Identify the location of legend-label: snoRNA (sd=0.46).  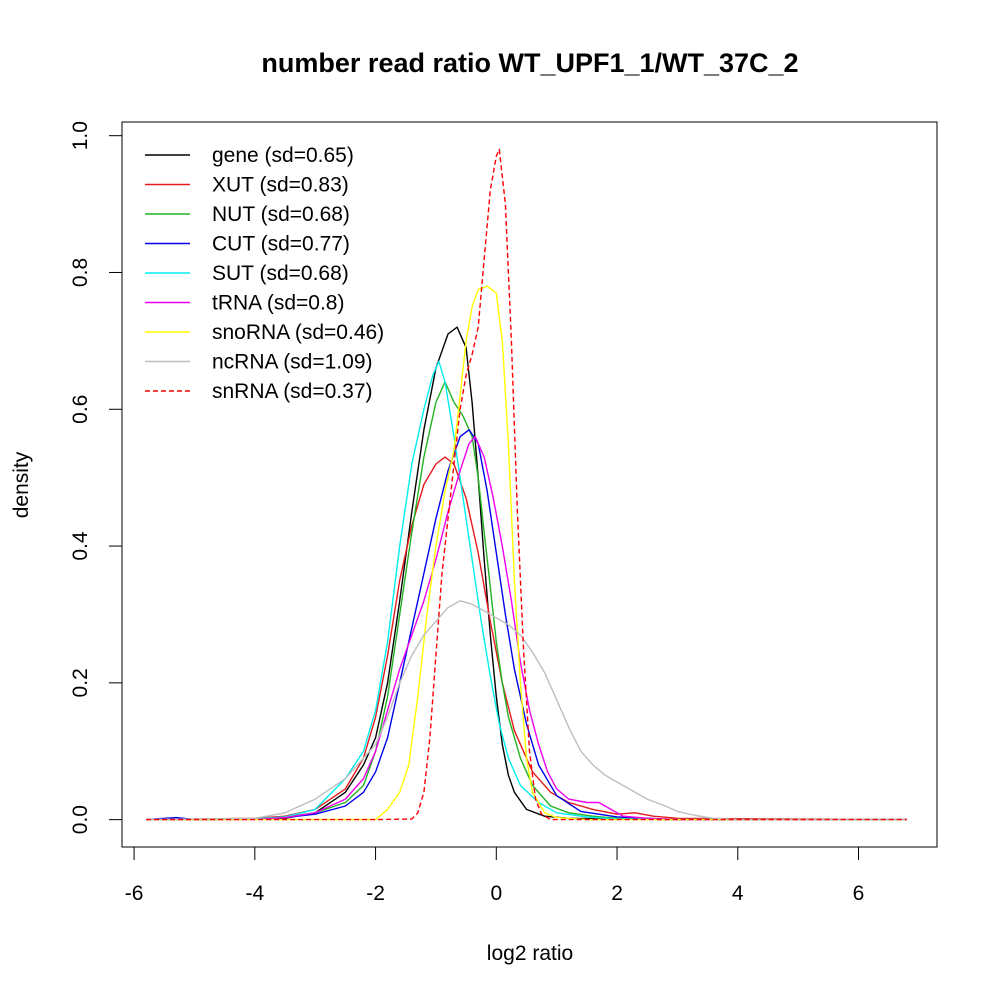
(298, 332).